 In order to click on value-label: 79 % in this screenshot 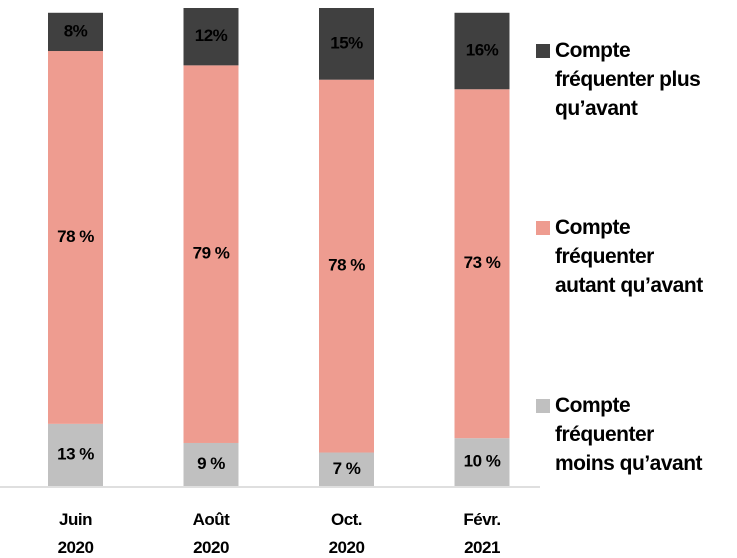, I will do `click(211, 253)`.